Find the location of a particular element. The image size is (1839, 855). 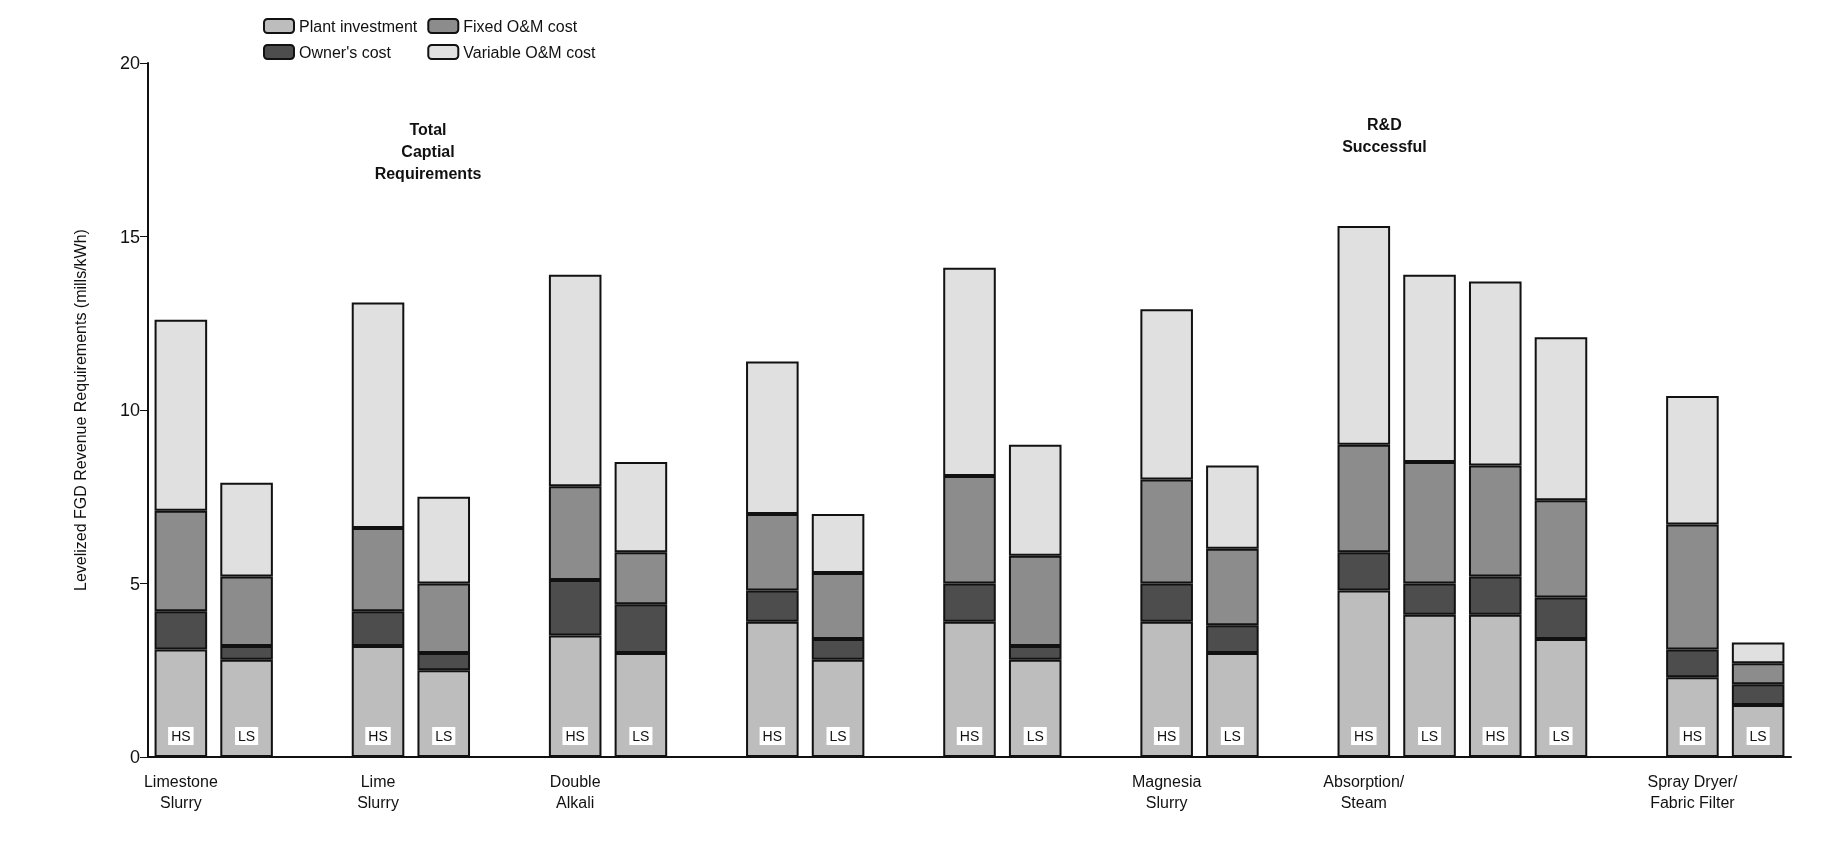

annotation: R&D Successful is located at coordinates (1384, 135).